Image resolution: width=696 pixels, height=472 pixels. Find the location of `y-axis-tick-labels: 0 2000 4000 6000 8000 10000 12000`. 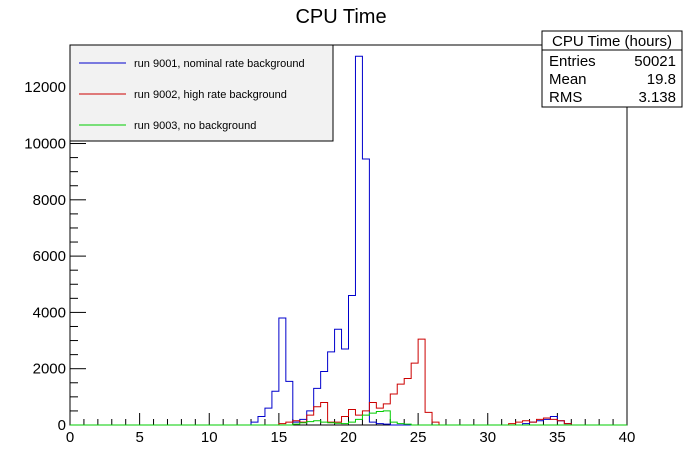

y-axis-tick-labels: 0 2000 4000 6000 8000 10000 12000 is located at coordinates (45, 256).